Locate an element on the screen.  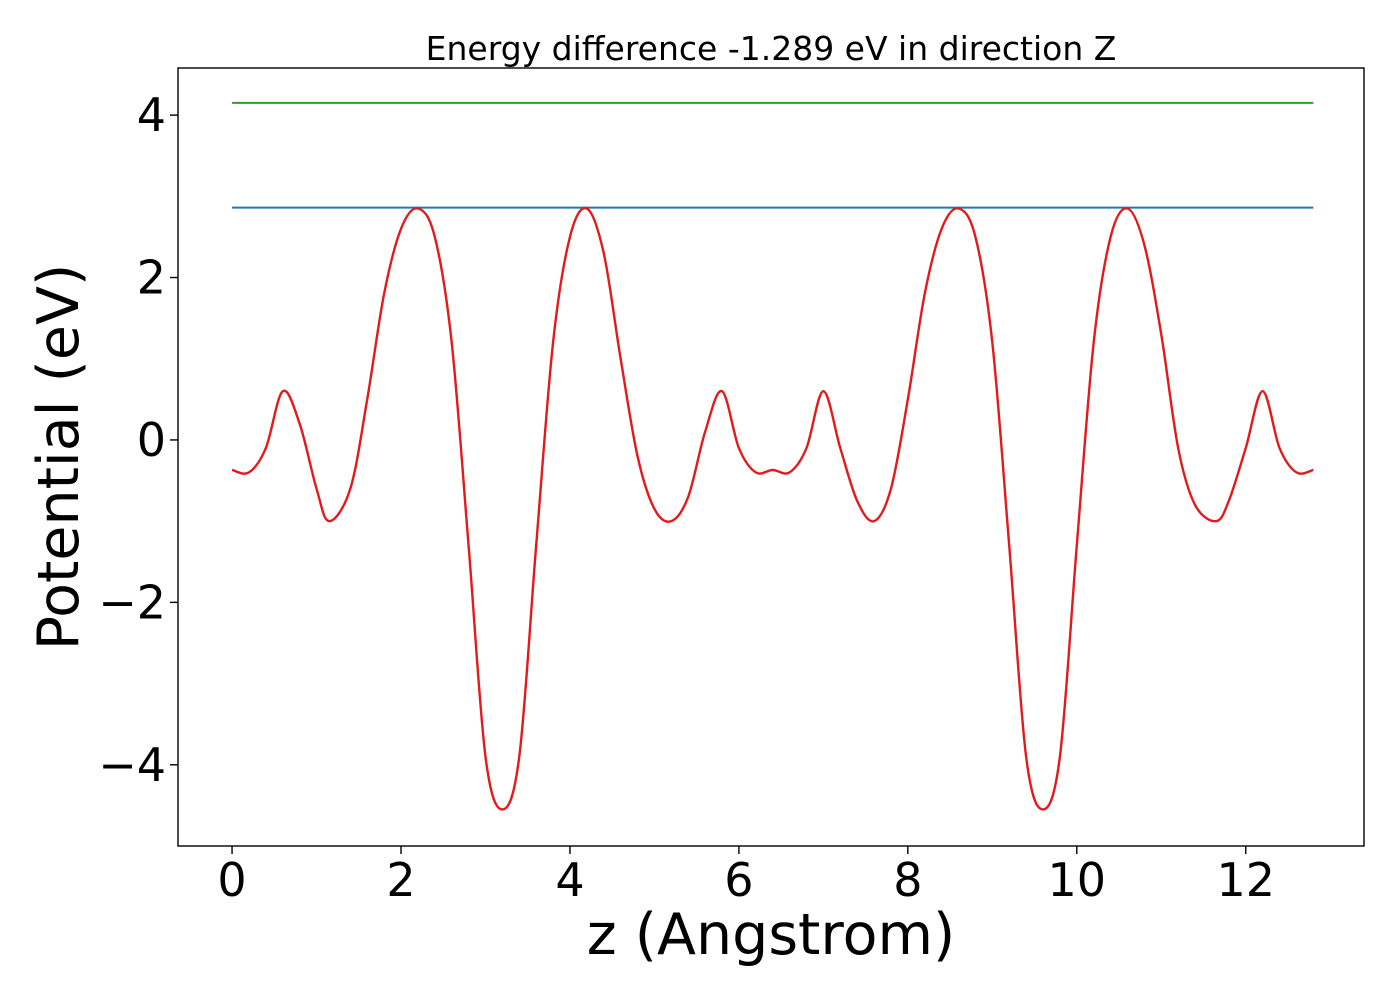
x-axis-label: z (Angstrom) is located at coordinates (771, 935).